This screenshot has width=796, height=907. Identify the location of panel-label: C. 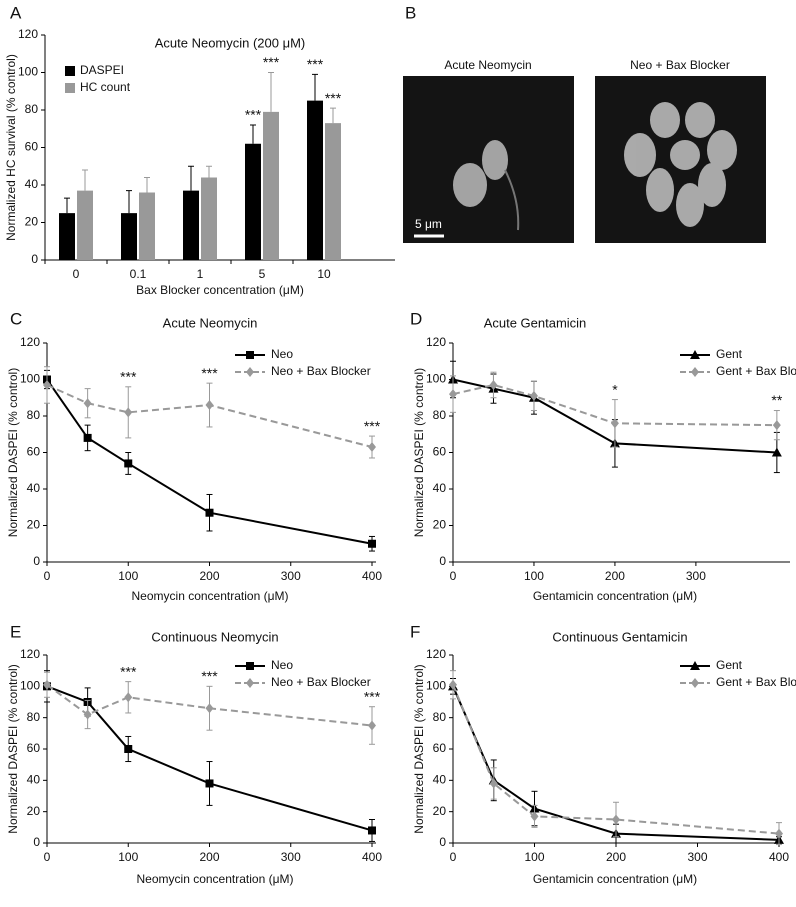
(16, 318).